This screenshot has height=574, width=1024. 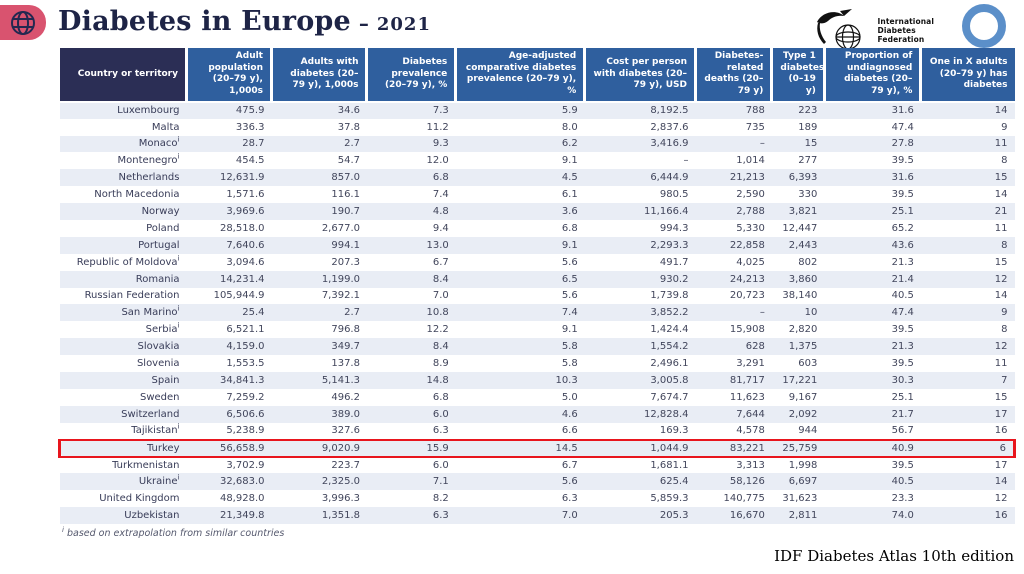 What do you see at coordinates (902, 161) in the screenshot?
I see `data-cell: 39.5` at bounding box center [902, 161].